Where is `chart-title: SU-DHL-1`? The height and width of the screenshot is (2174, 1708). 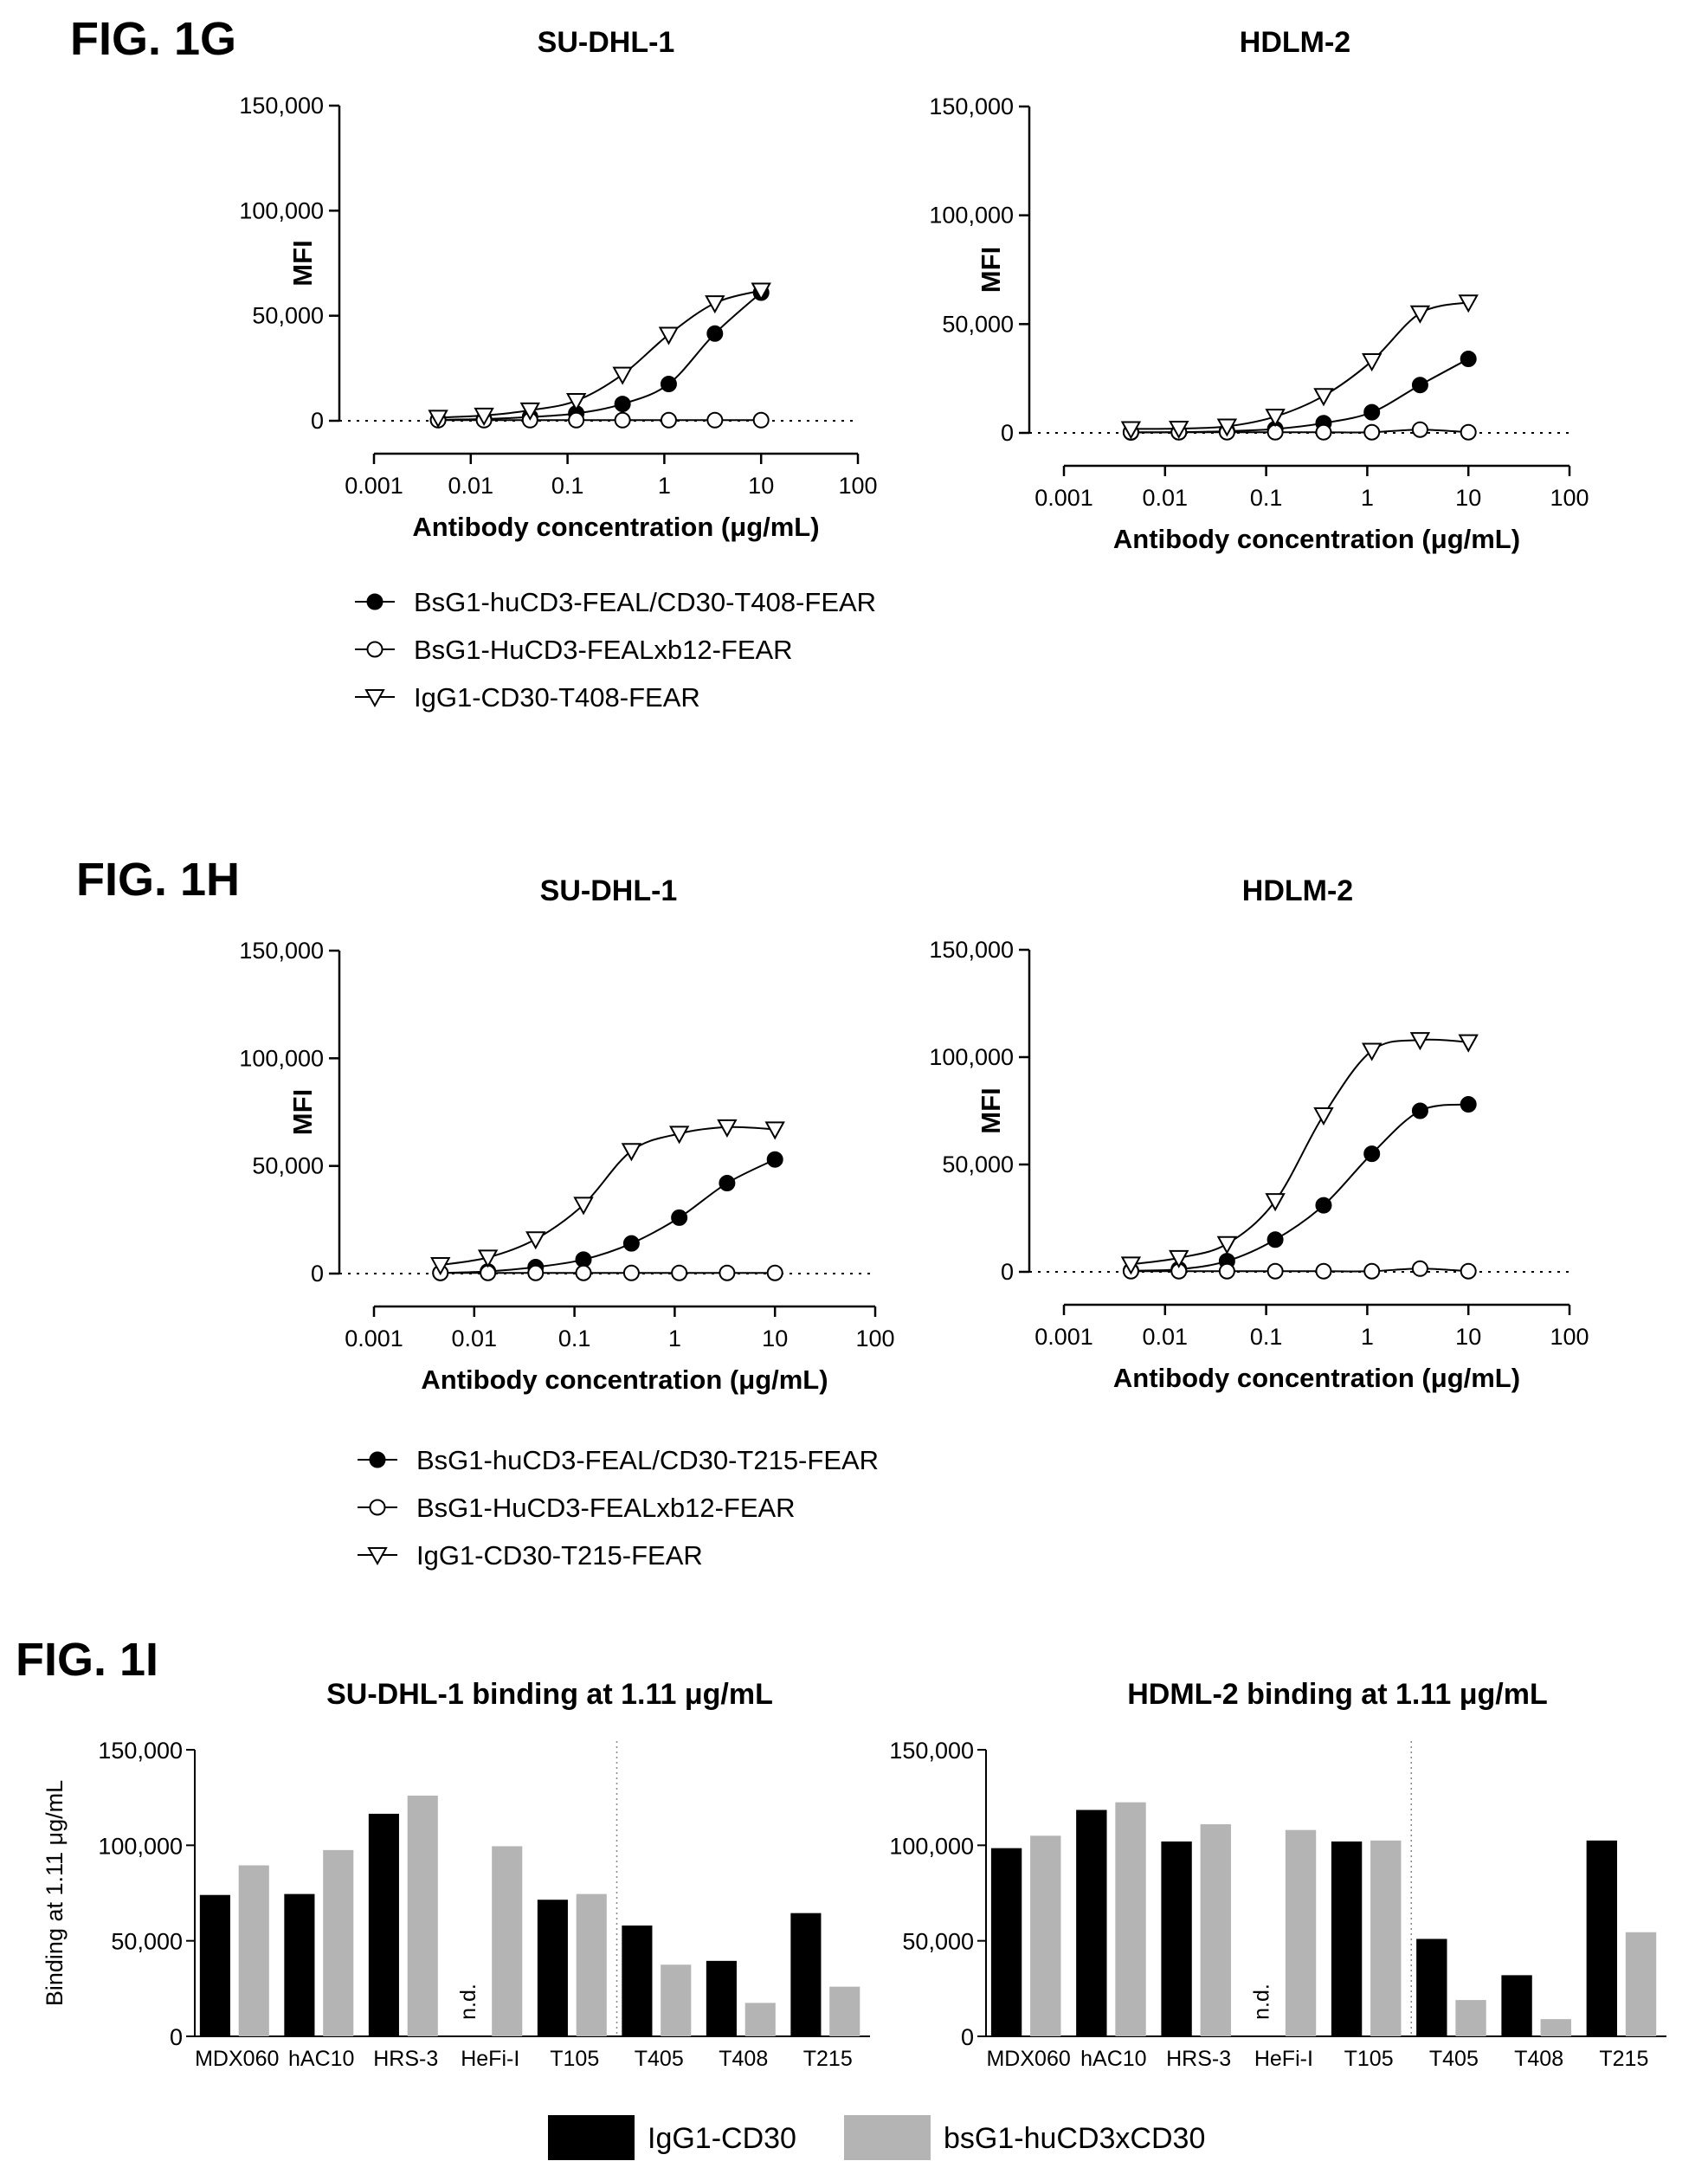
chart-title: SU-DHL-1 is located at coordinates (609, 890).